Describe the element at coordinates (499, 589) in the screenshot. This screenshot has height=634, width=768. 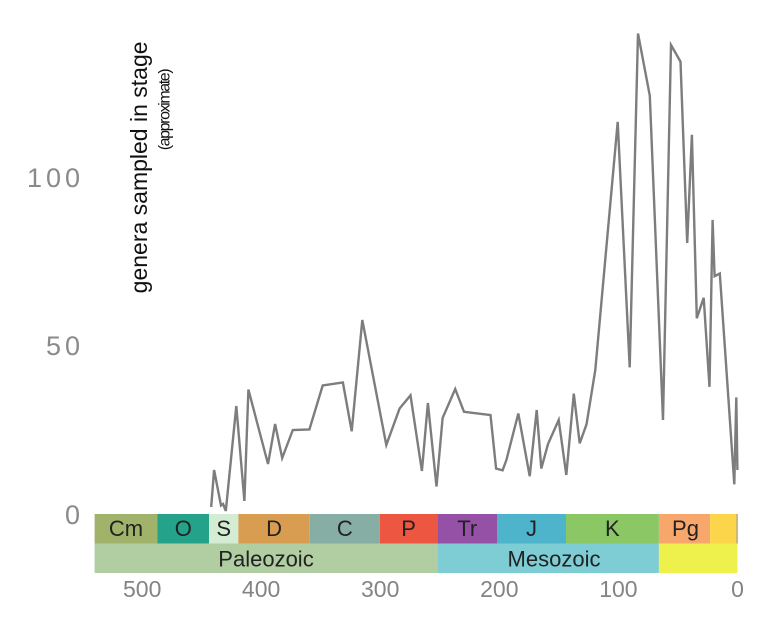
I see `svg-text: 200` at that location.